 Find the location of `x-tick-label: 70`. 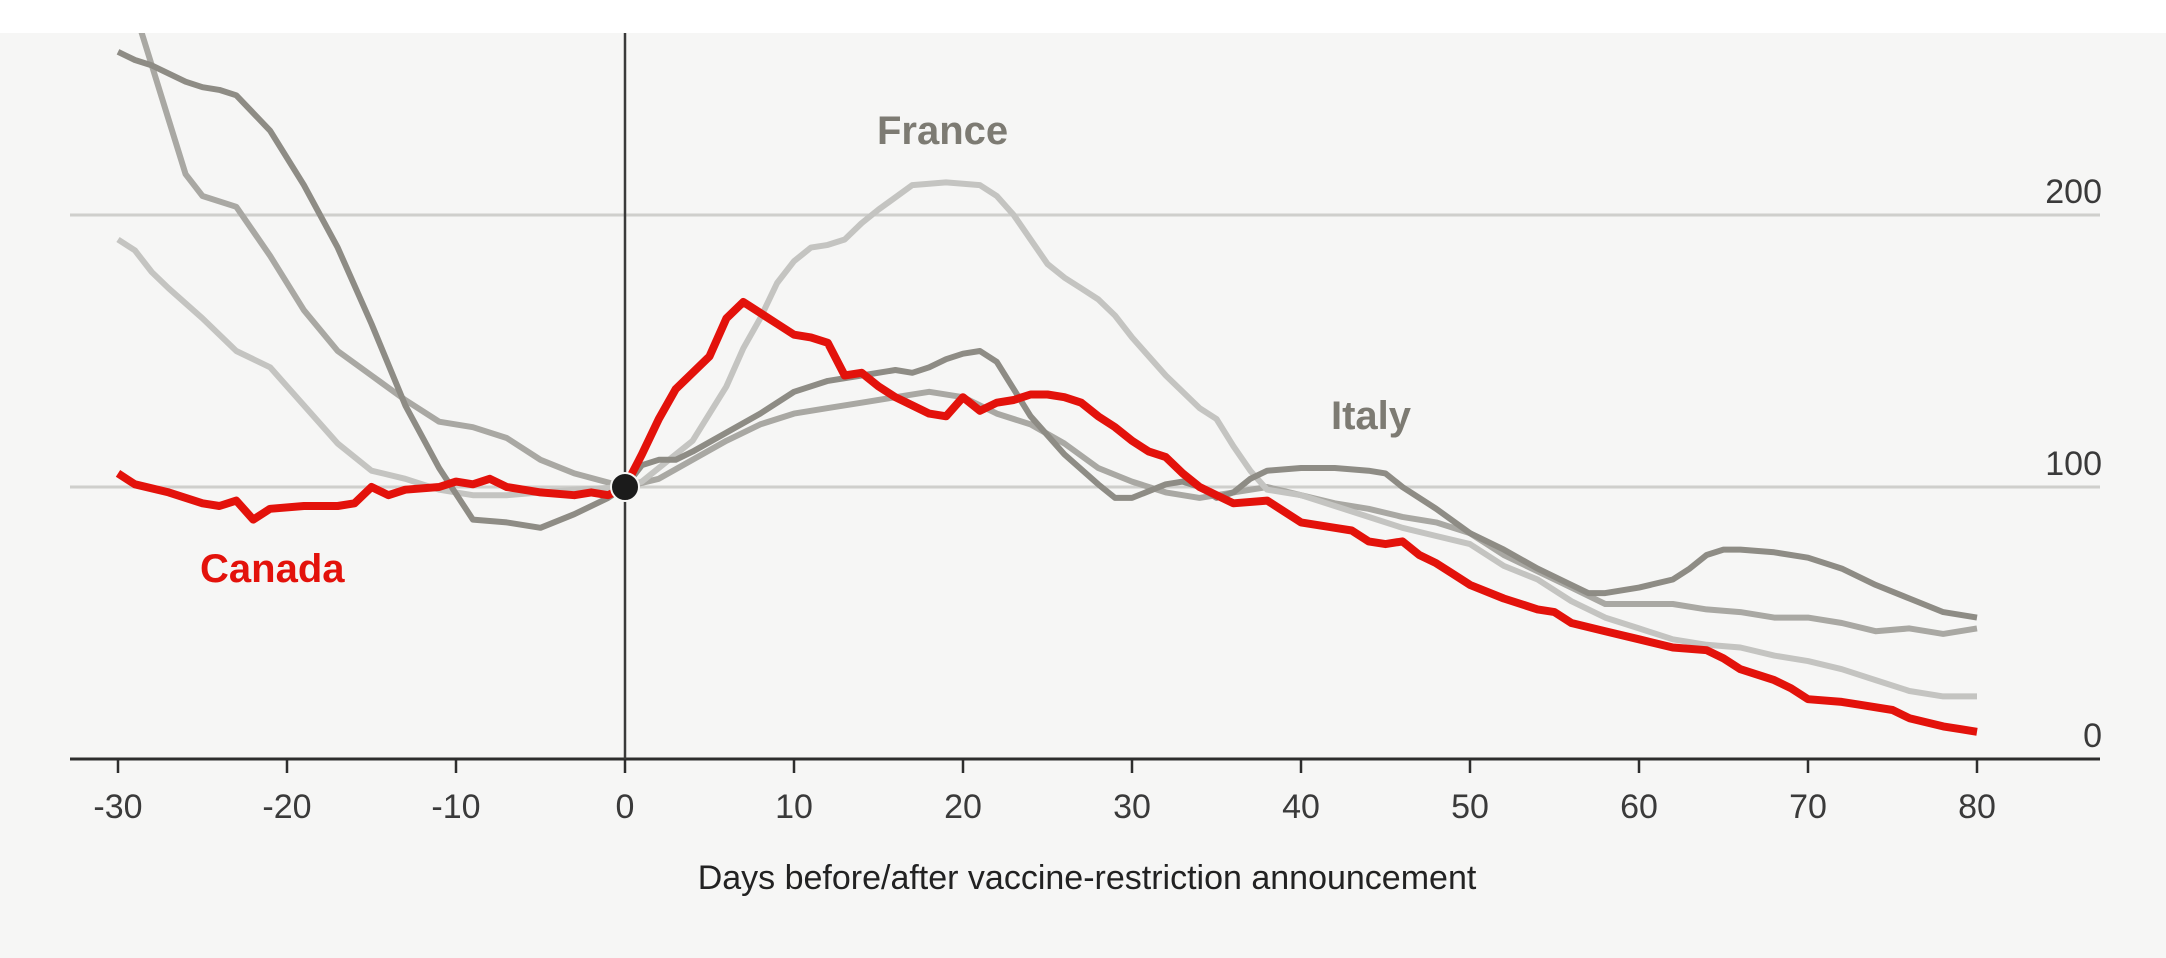

x-tick-label: 70 is located at coordinates (1808, 807).